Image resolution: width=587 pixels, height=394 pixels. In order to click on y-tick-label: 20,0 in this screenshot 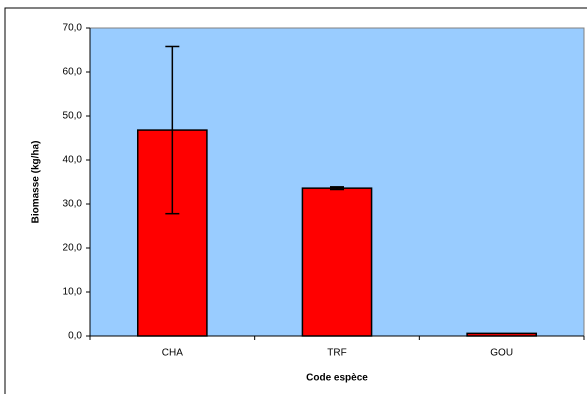, I will do `click(73, 248)`.